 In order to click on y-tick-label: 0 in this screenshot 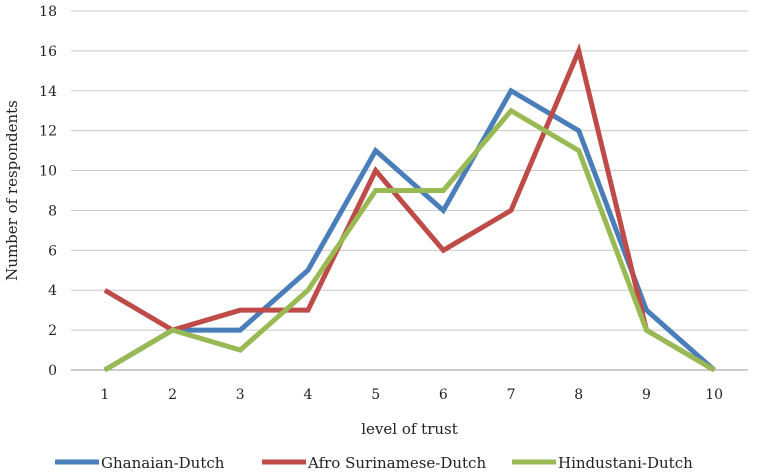, I will do `click(52, 371)`.